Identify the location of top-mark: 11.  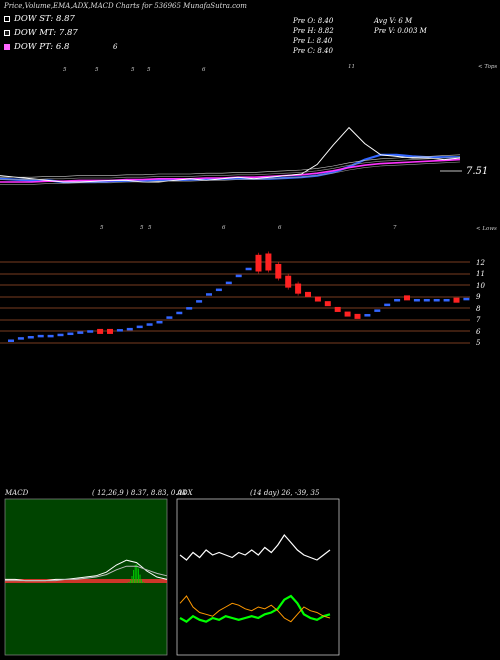
(351, 67).